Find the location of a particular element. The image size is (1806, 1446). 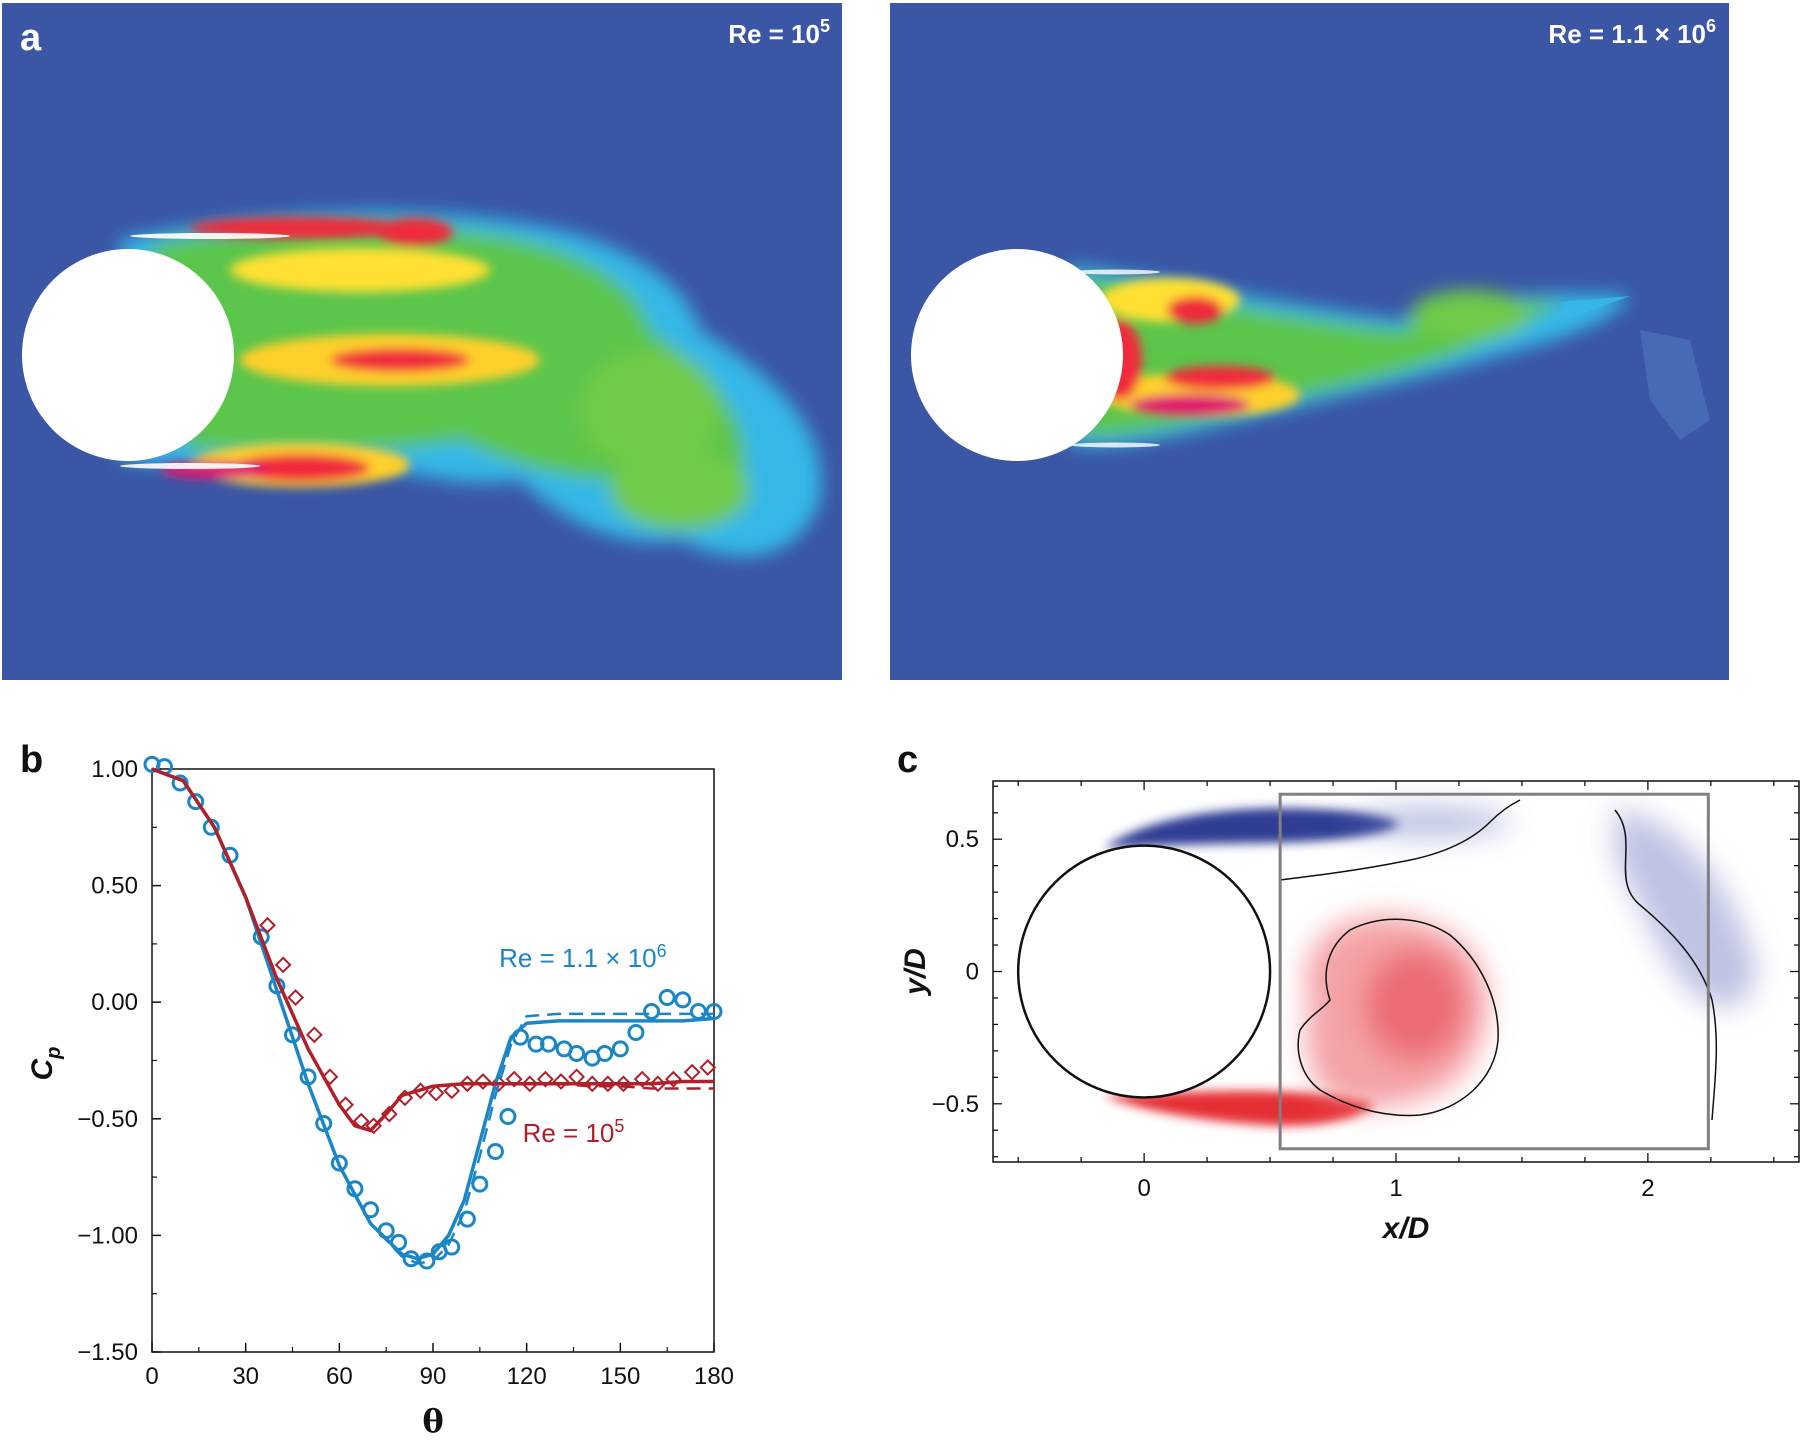

tail-filament is located at coordinates (1595, 307).